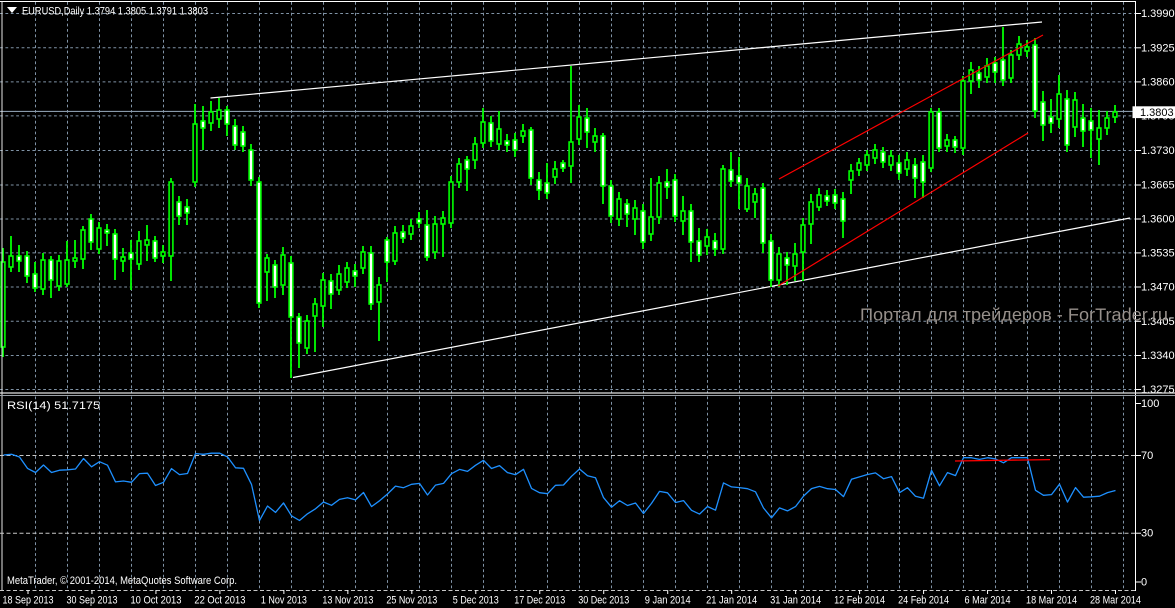 The width and height of the screenshot is (1175, 608). Describe the element at coordinates (1014, 315) in the screenshot. I see `svg-text:Портал для трейдеров - ForTrad: Портал для трейдеров - ForTrader.ru` at that location.